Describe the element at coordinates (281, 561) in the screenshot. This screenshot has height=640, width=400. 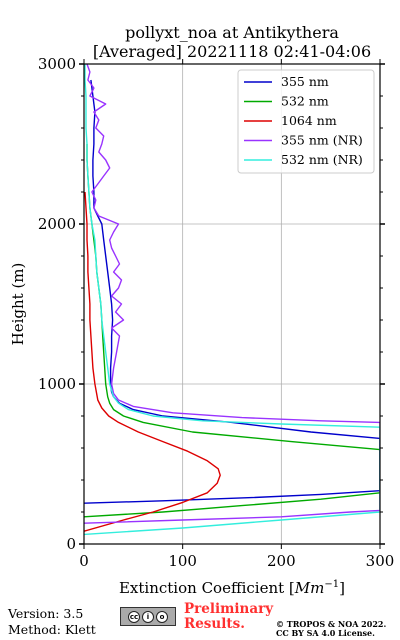
I see `x-tick-label: 200` at that location.